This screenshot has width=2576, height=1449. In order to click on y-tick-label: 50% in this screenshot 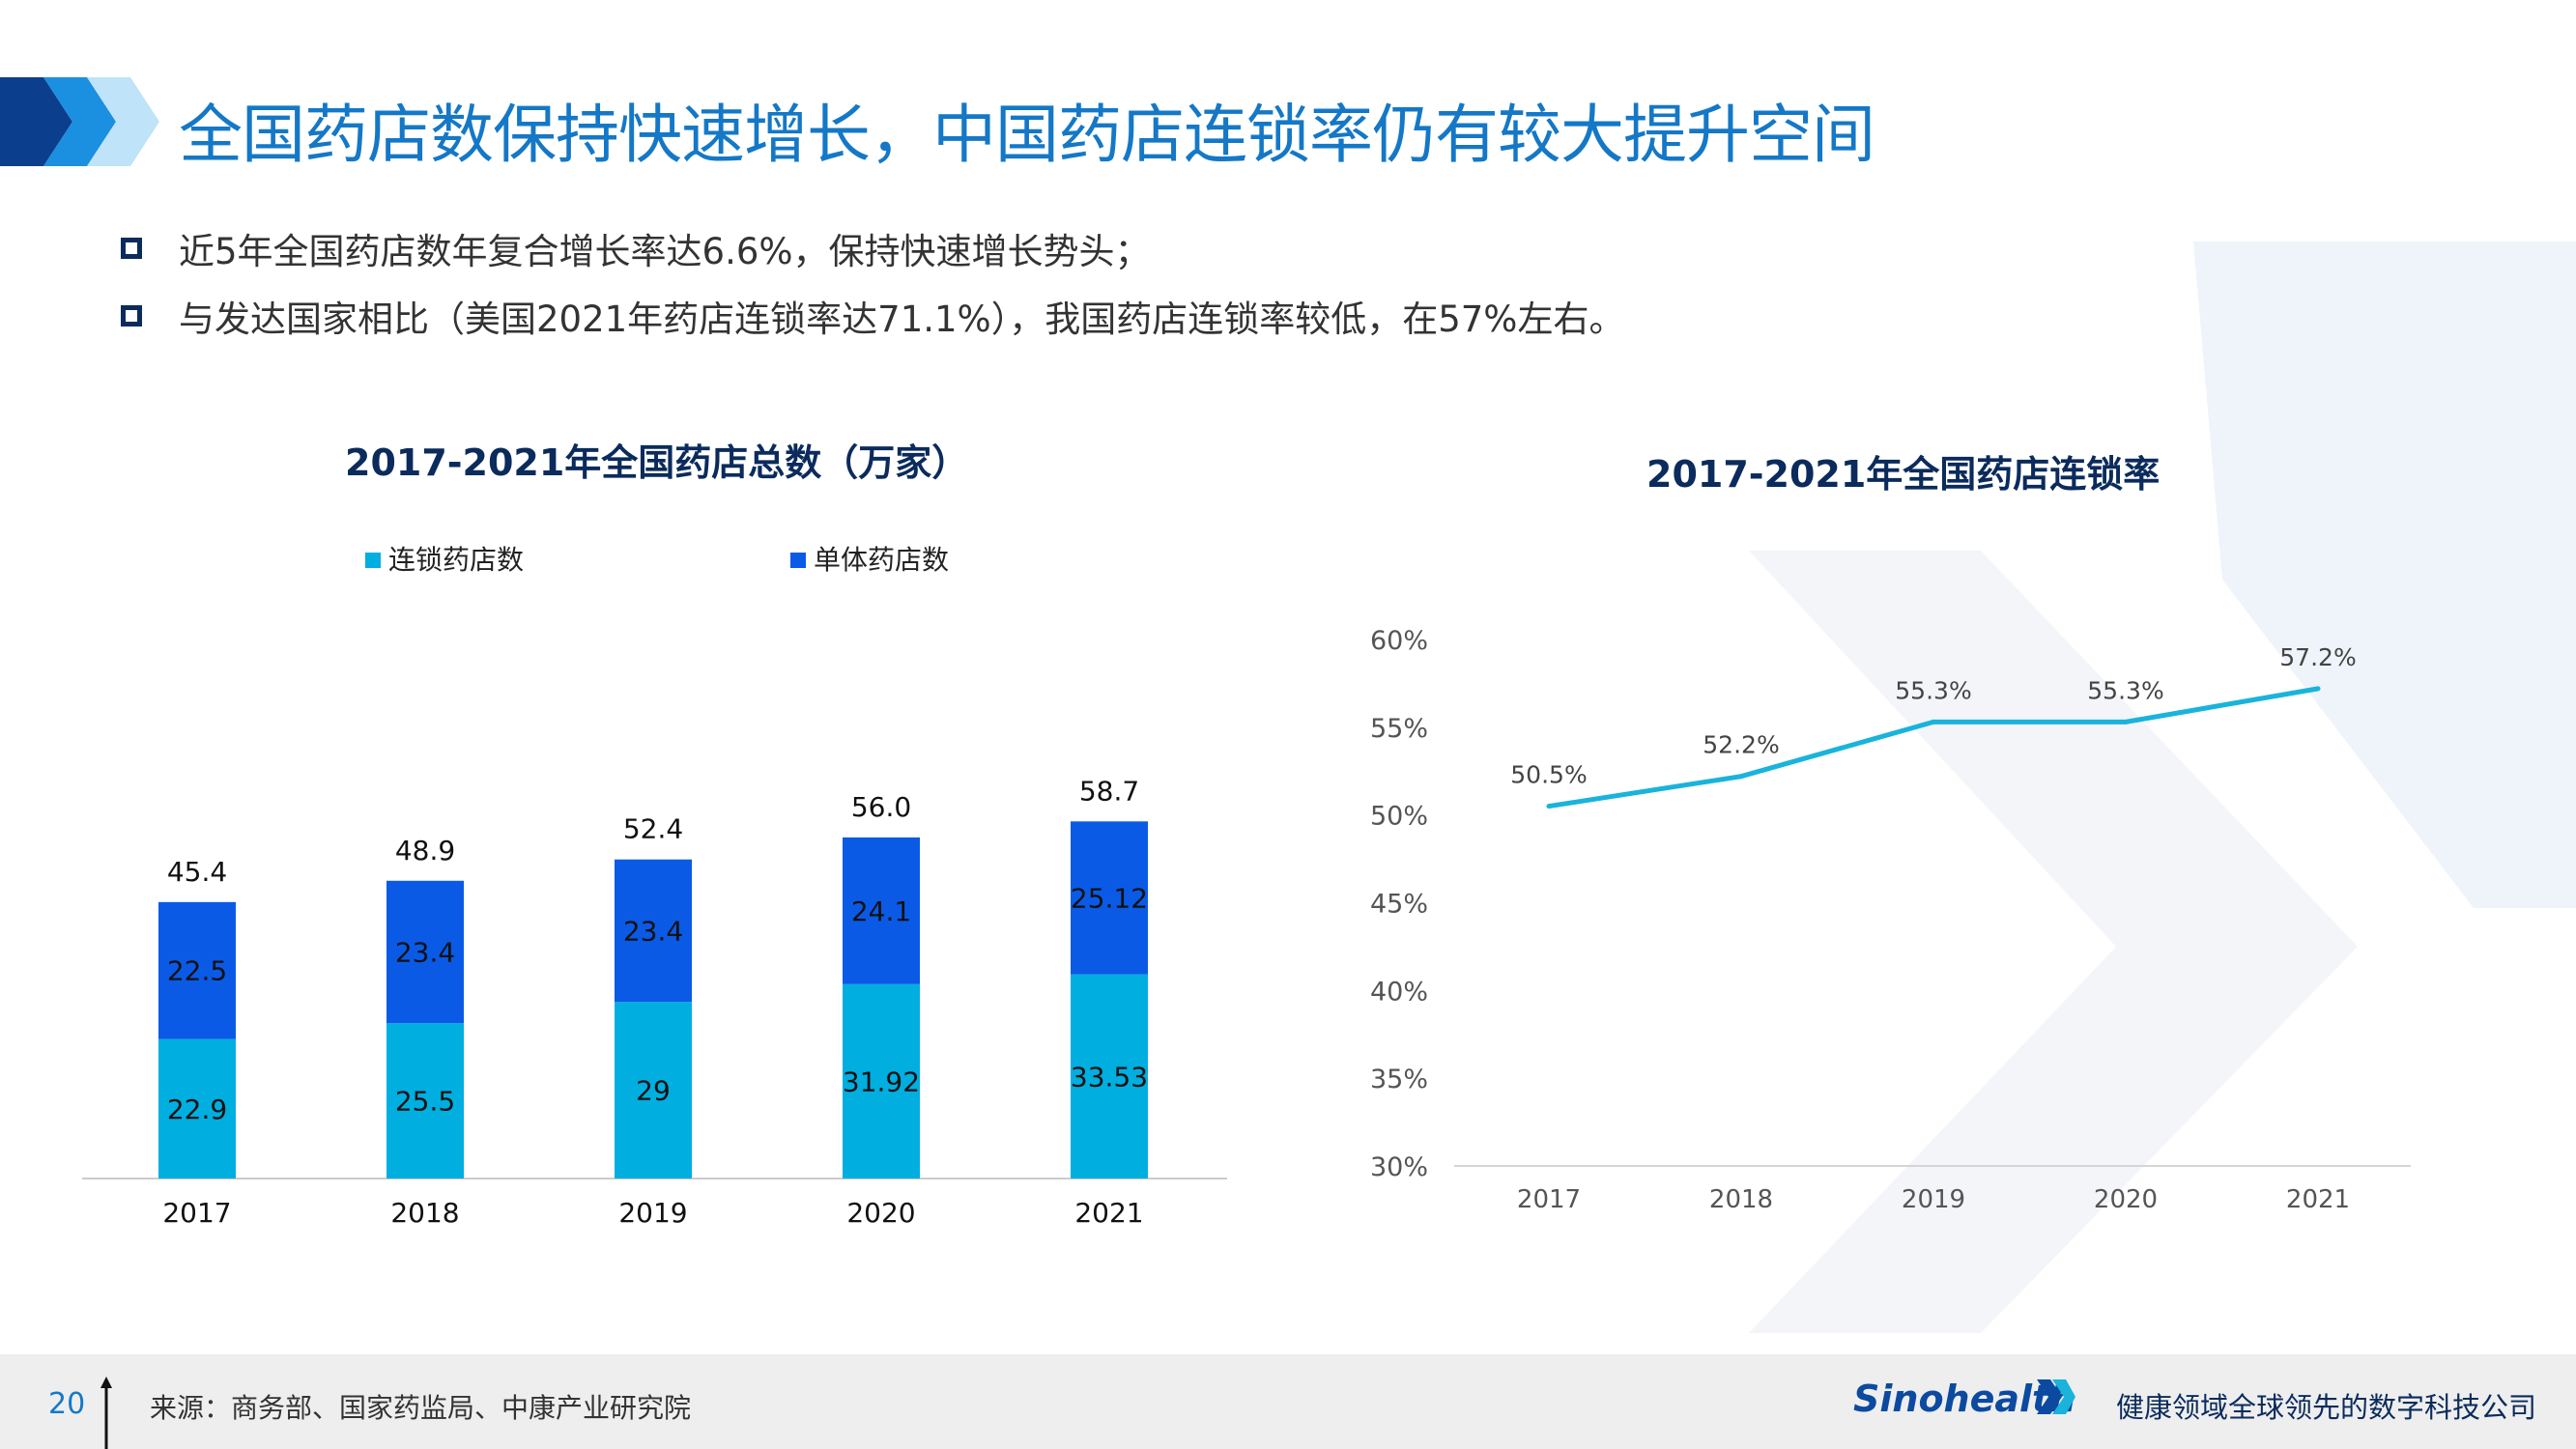, I will do `click(1399, 817)`.